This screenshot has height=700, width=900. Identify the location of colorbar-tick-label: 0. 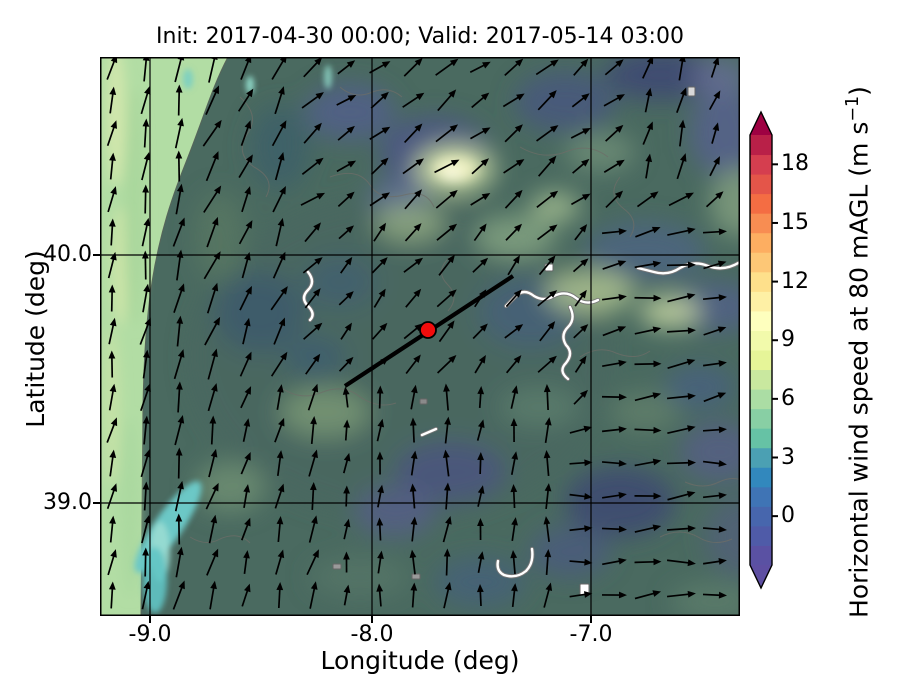
(788, 516).